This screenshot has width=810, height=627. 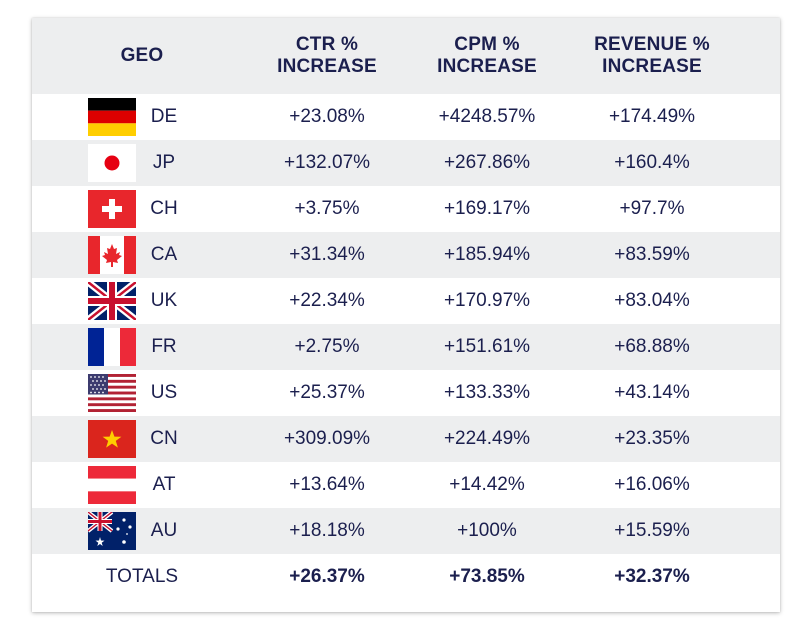 I want to click on header-cpm: CPM % INCREASE, so click(x=487, y=56).